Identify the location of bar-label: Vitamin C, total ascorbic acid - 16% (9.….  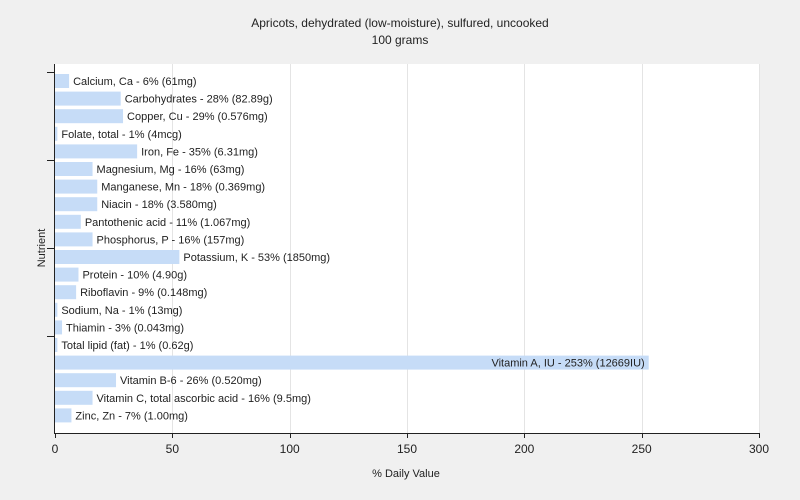
(204, 399).